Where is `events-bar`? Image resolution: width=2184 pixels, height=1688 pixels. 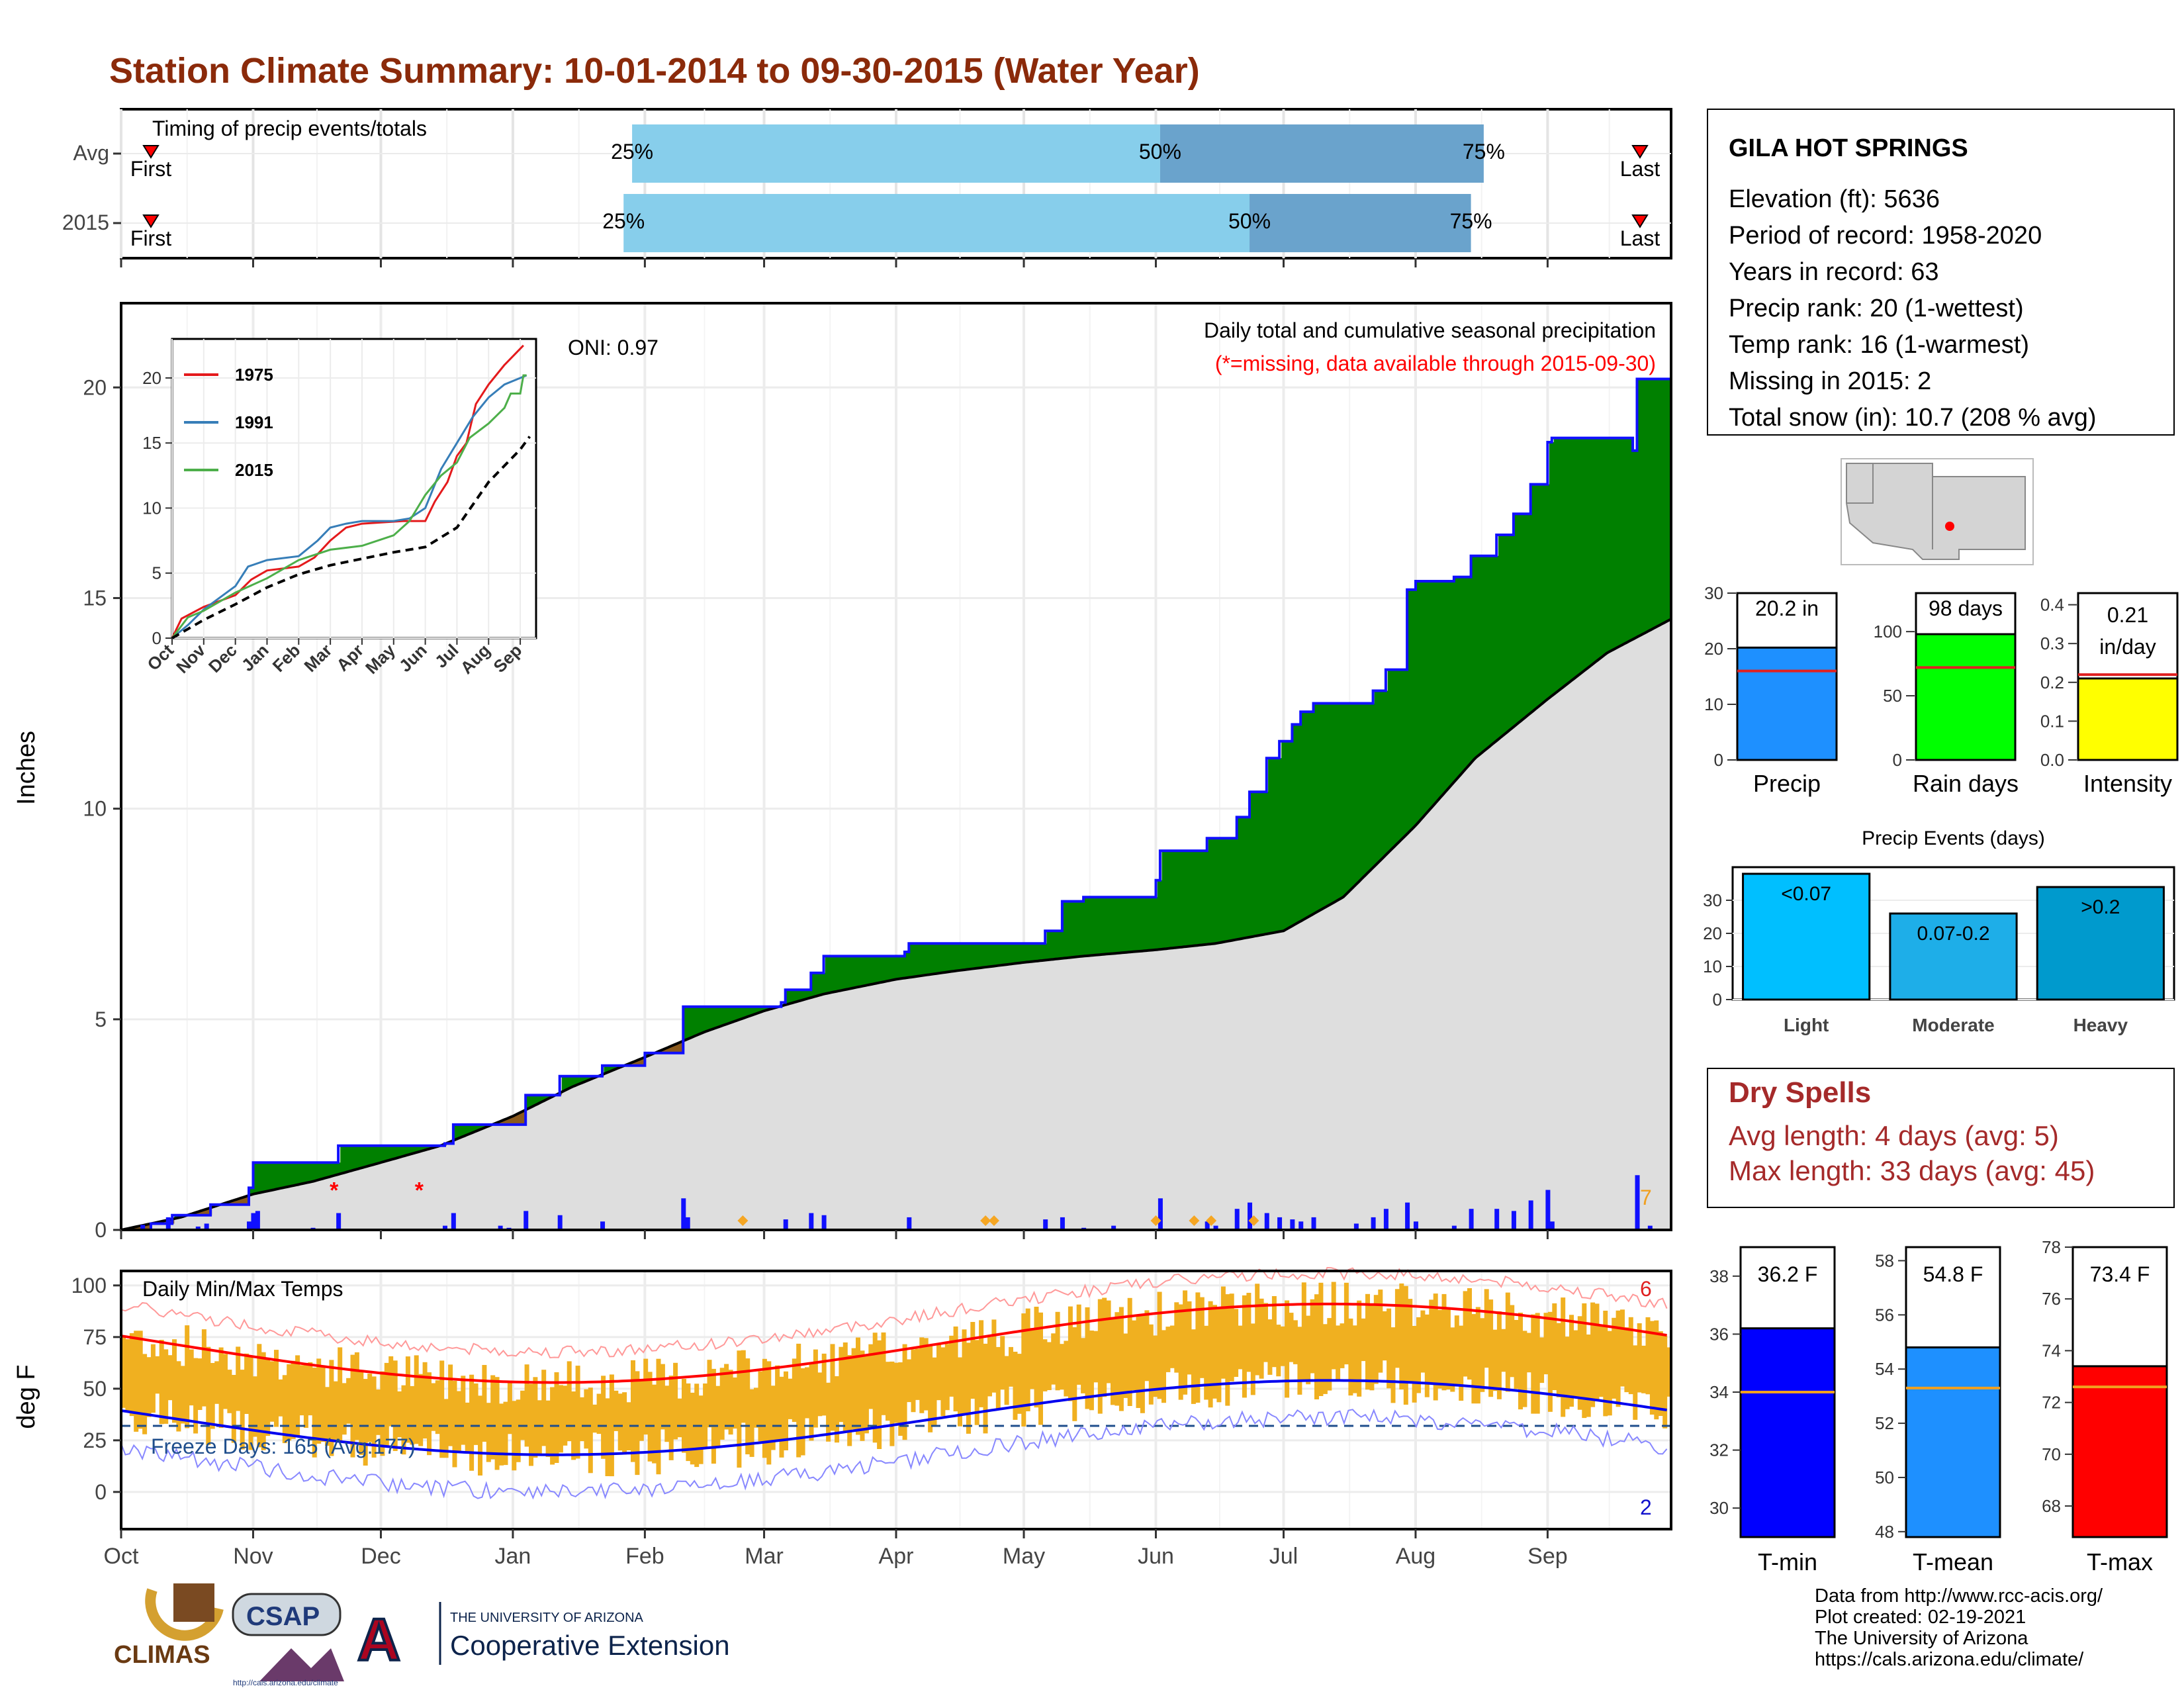 events-bar is located at coordinates (1806, 936).